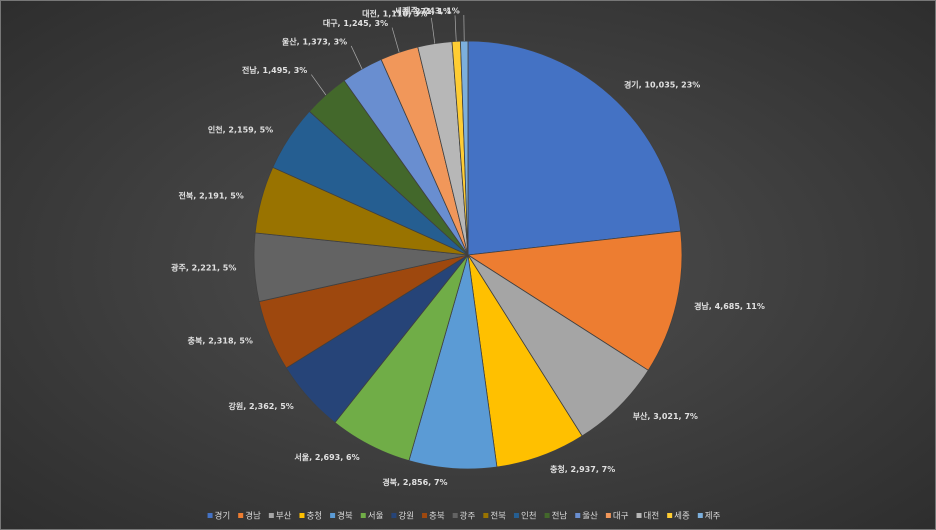  Describe the element at coordinates (621, 517) in the screenshot. I see `legend-label: 대구` at that location.